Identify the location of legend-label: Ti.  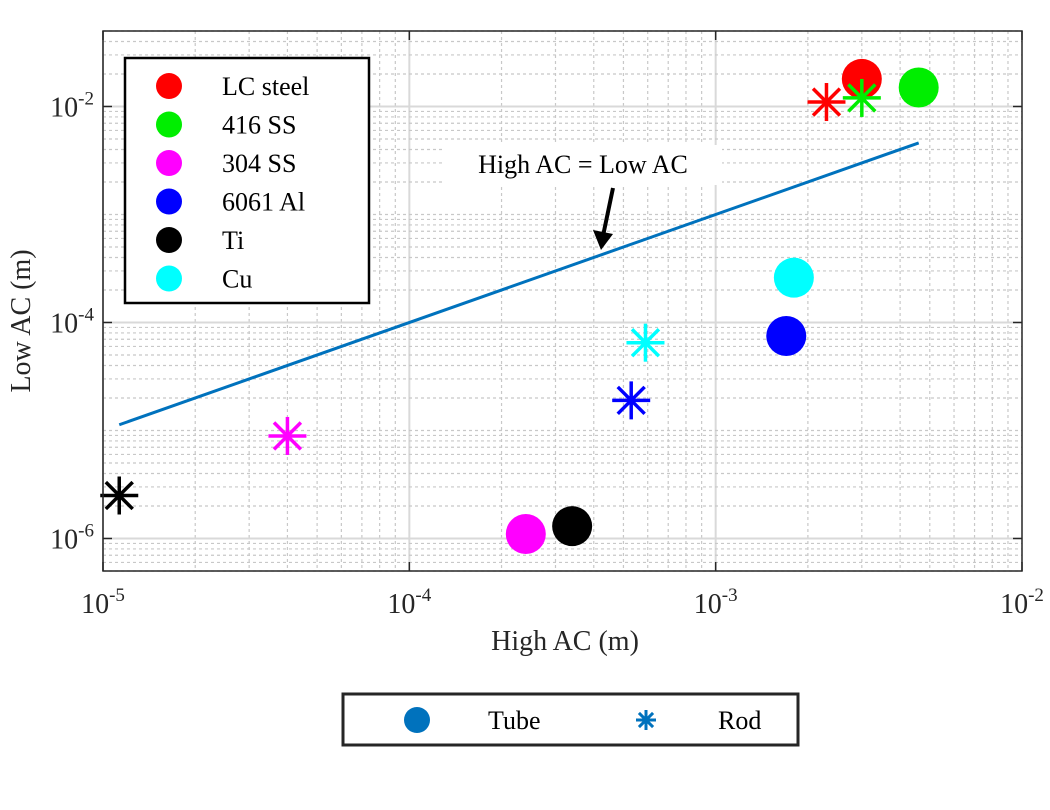
(233, 240).